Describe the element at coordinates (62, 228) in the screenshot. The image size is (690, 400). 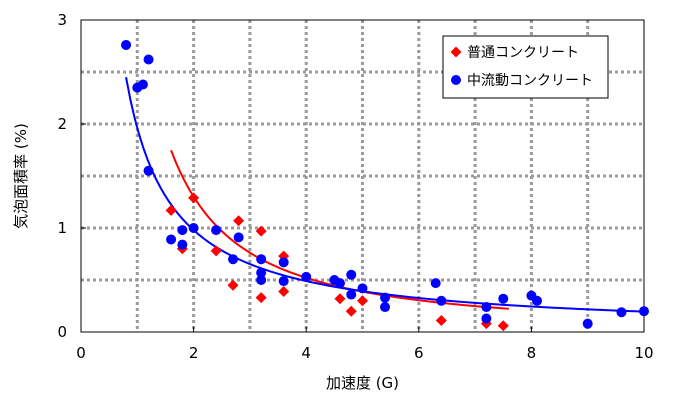
I see `y-tick-label: 1` at that location.